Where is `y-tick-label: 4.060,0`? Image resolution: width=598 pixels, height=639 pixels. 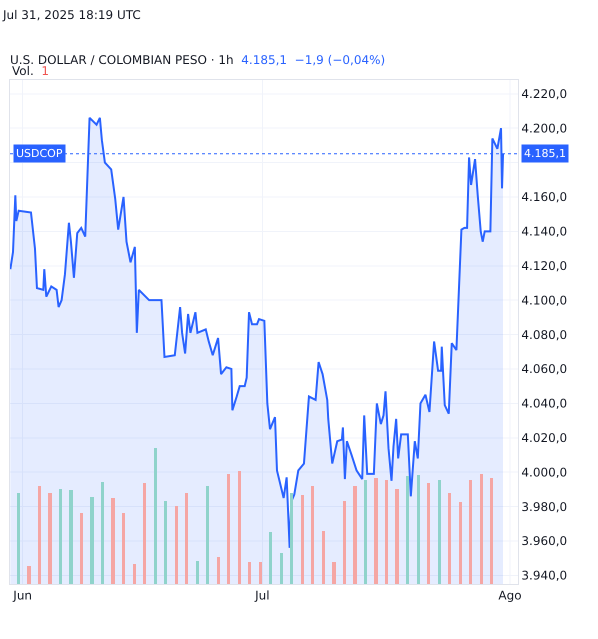
y-tick-label: 4.060,0 is located at coordinates (544, 369).